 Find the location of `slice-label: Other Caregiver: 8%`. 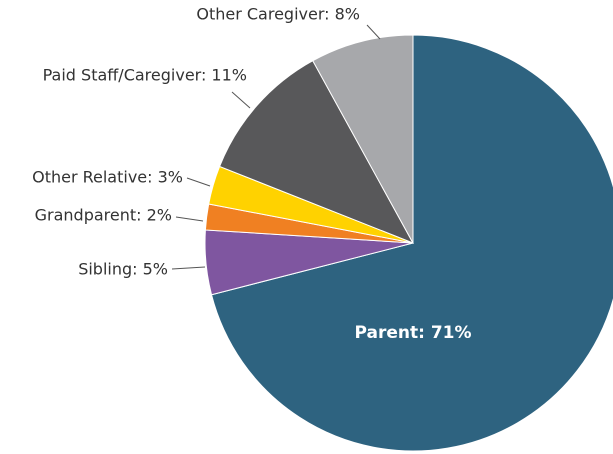

slice-label: Other Caregiver: 8% is located at coordinates (278, 14).